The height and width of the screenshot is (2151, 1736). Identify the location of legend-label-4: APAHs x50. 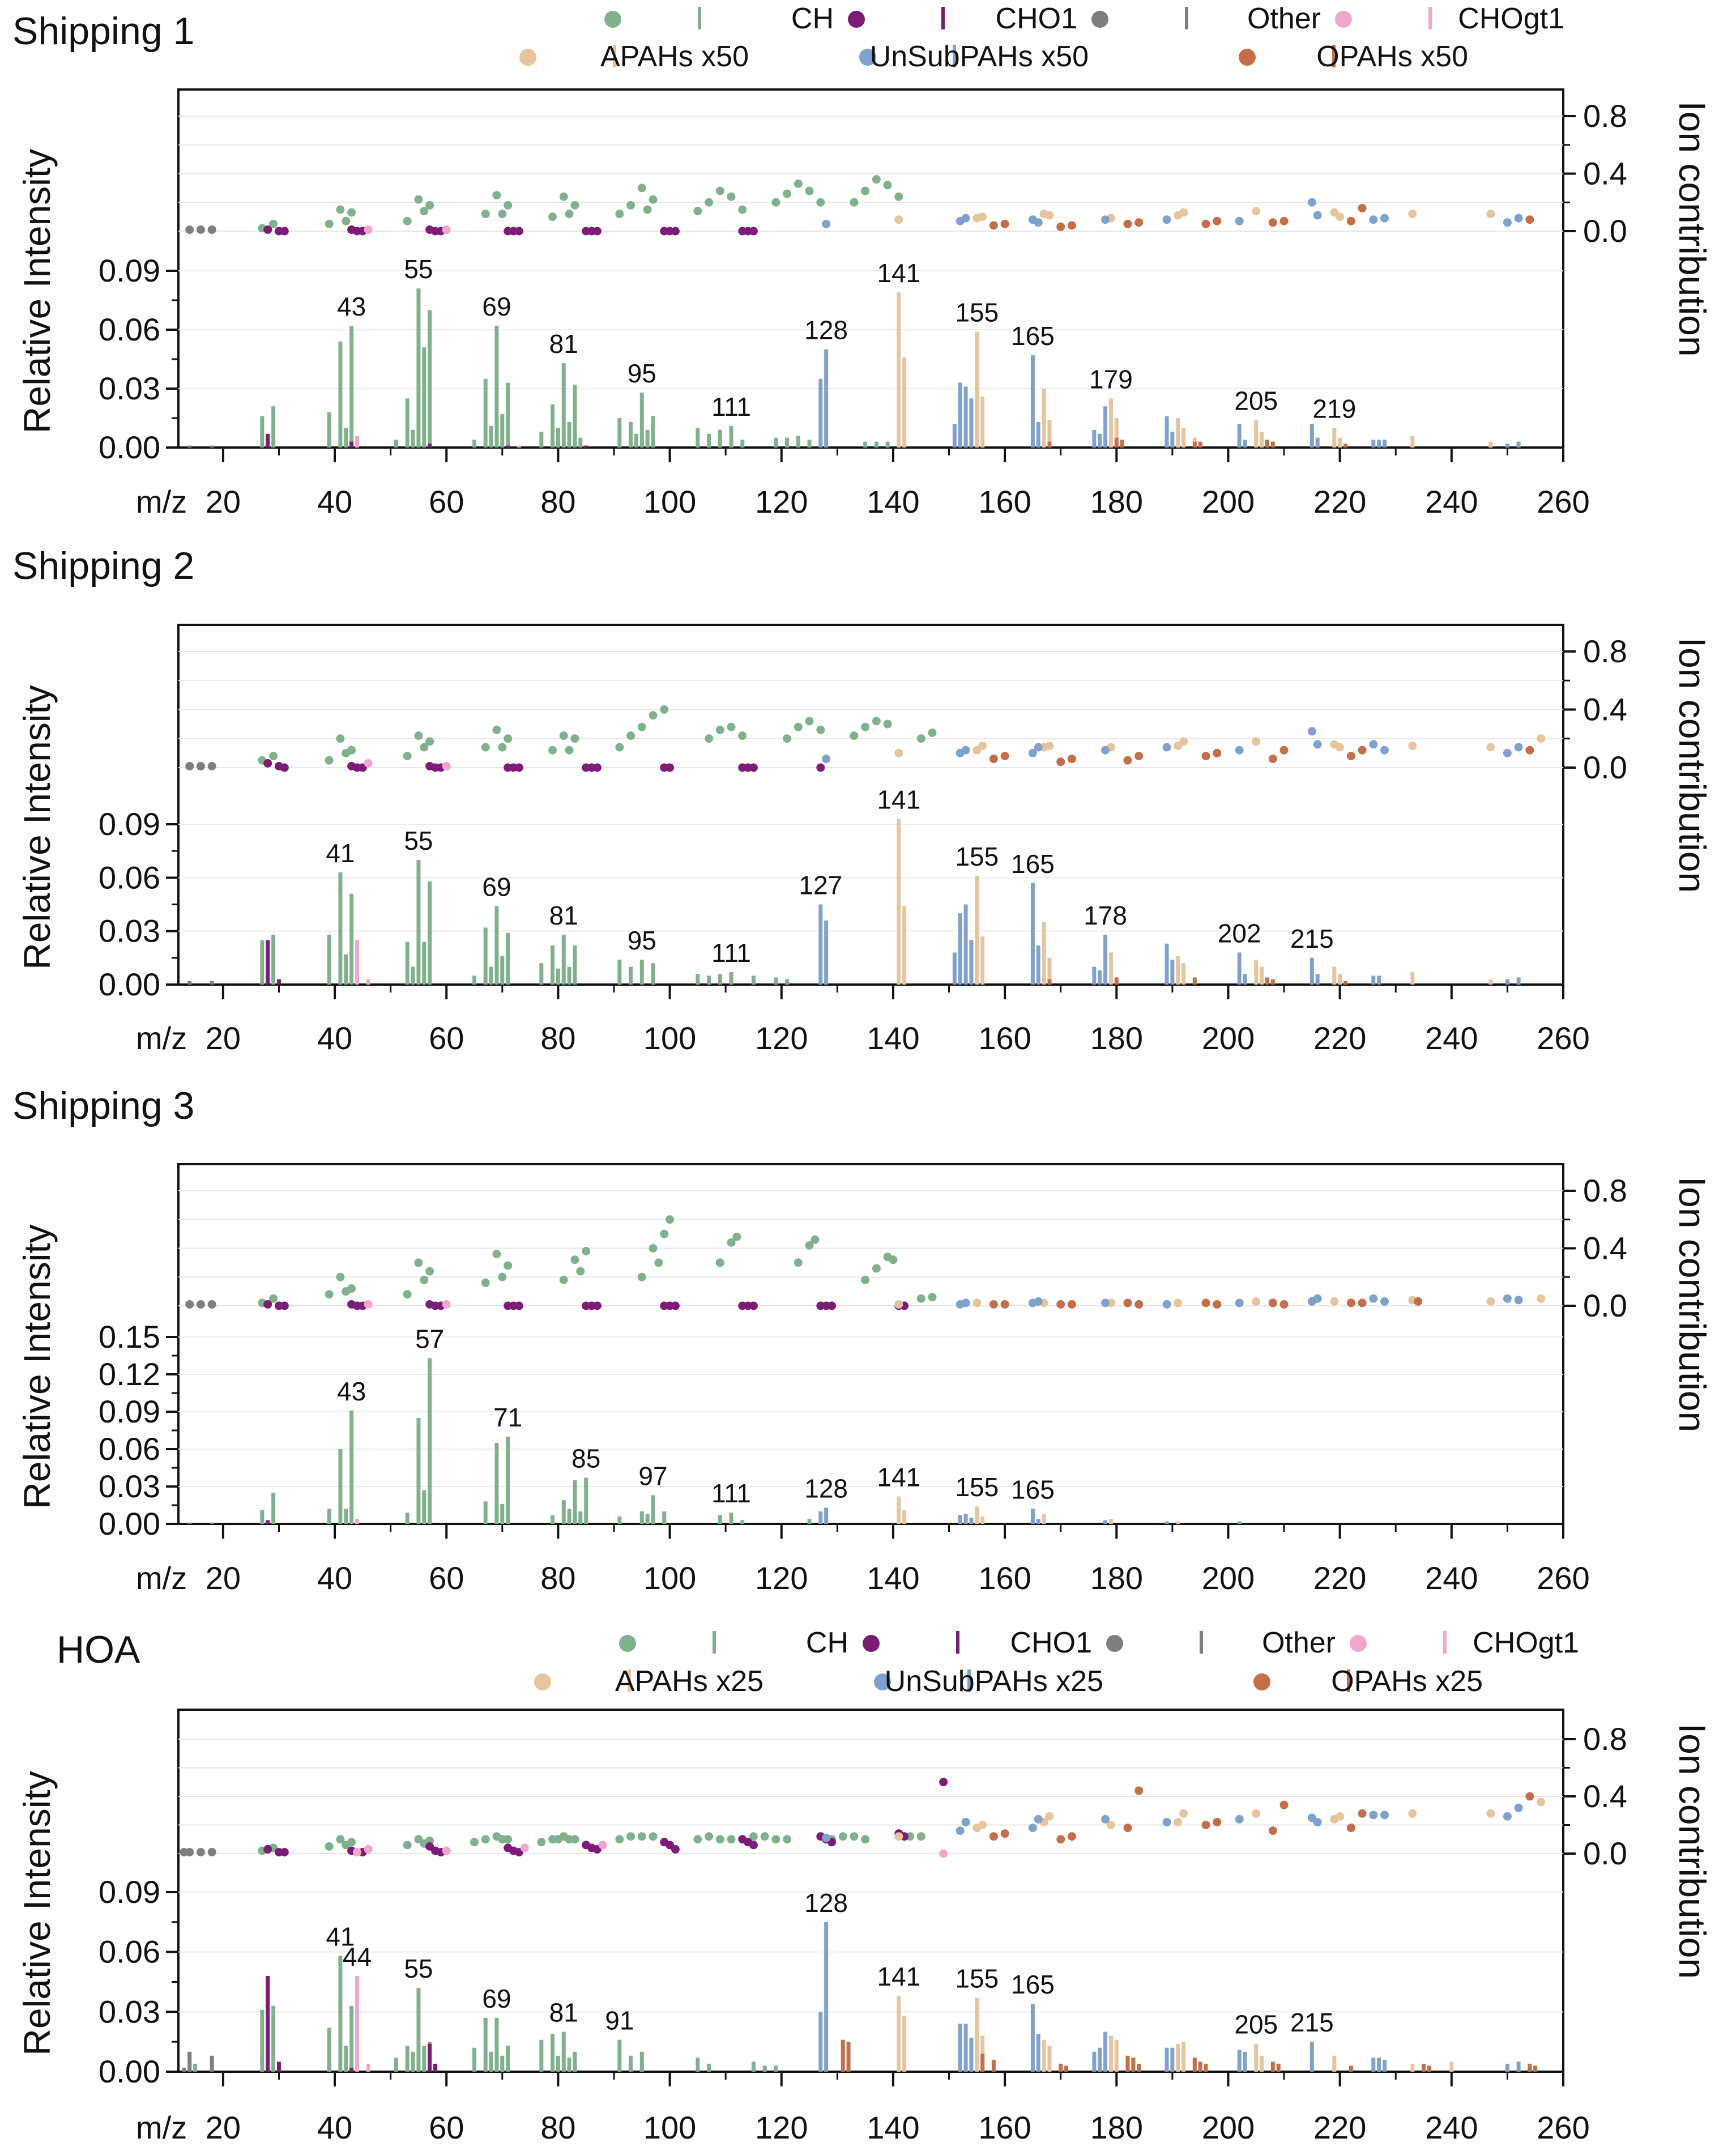
(674, 56).